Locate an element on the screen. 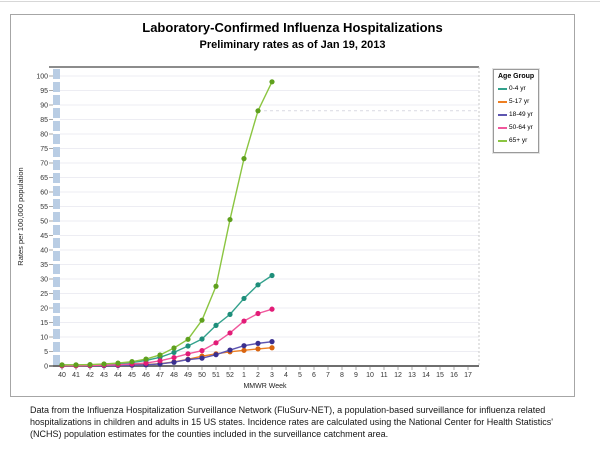 Image resolution: width=600 pixels, height=450 pixels. y-tick-label: 65 is located at coordinates (44, 178).